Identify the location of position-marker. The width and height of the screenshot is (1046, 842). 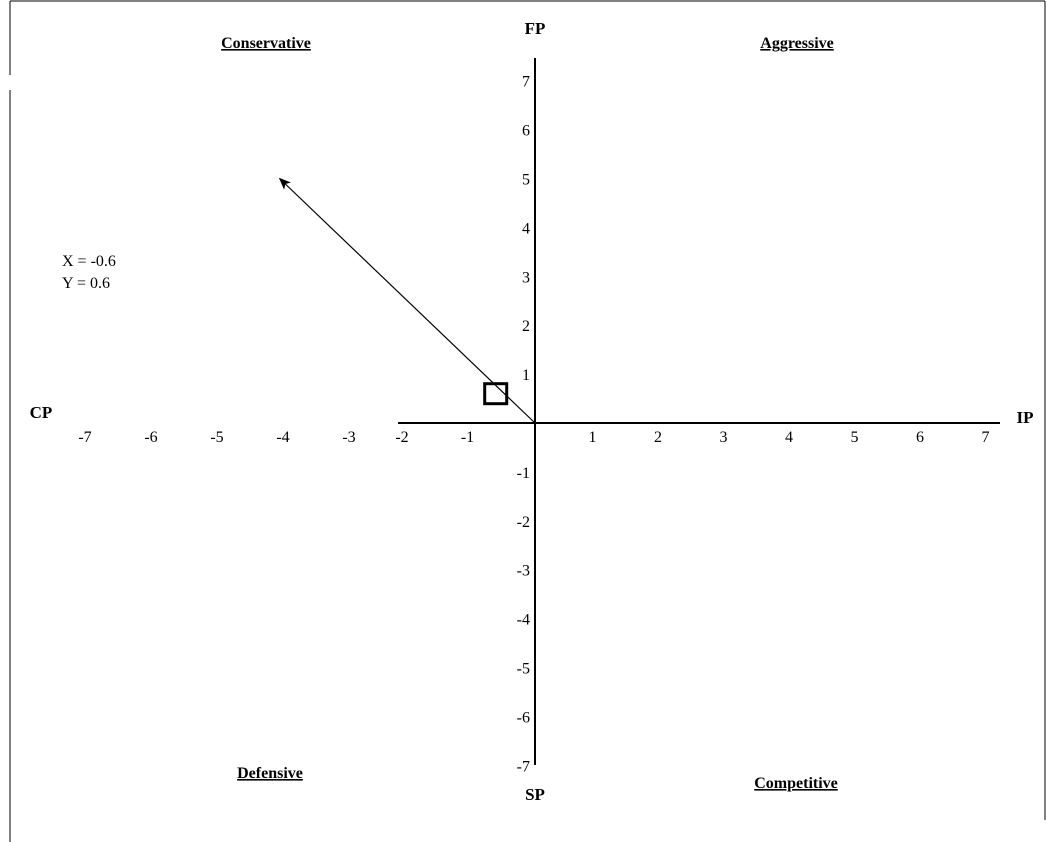
(496, 394).